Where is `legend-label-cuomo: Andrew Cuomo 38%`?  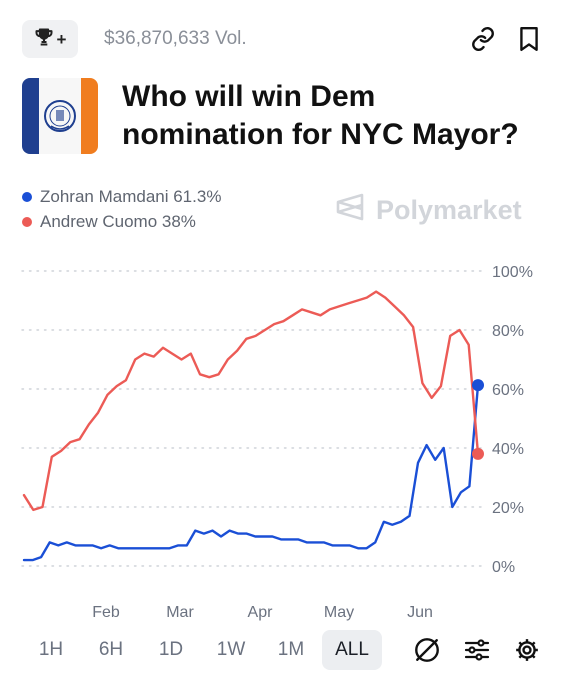
legend-label-cuomo: Andrew Cuomo 38% is located at coordinates (118, 221).